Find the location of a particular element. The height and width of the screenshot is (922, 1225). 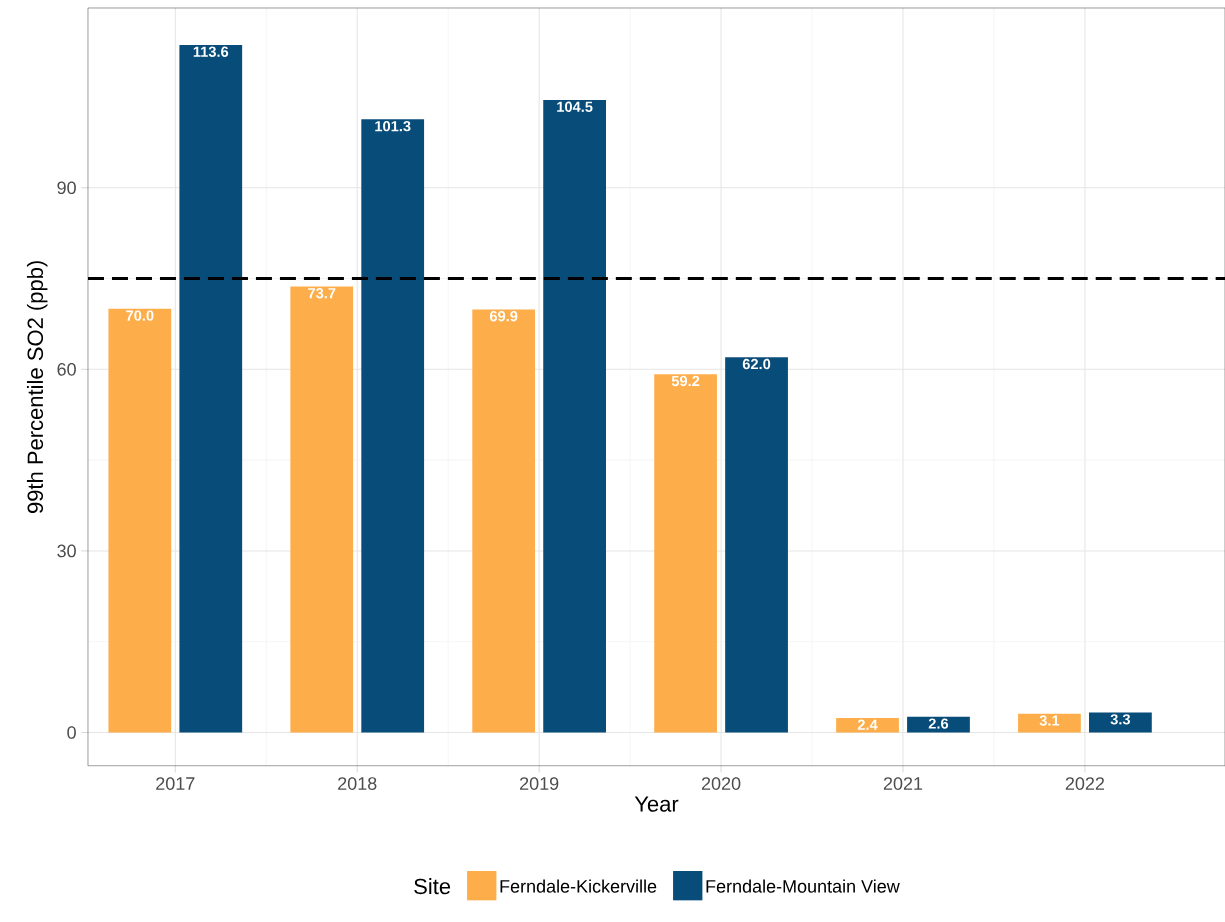

x-axis-title: Year is located at coordinates (656, 804).